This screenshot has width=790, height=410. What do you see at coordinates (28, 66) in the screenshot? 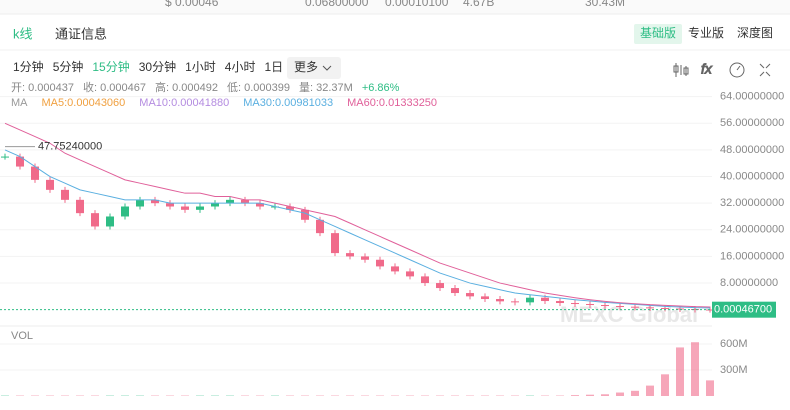
I see `interval-button: 1分钟` at bounding box center [28, 66].